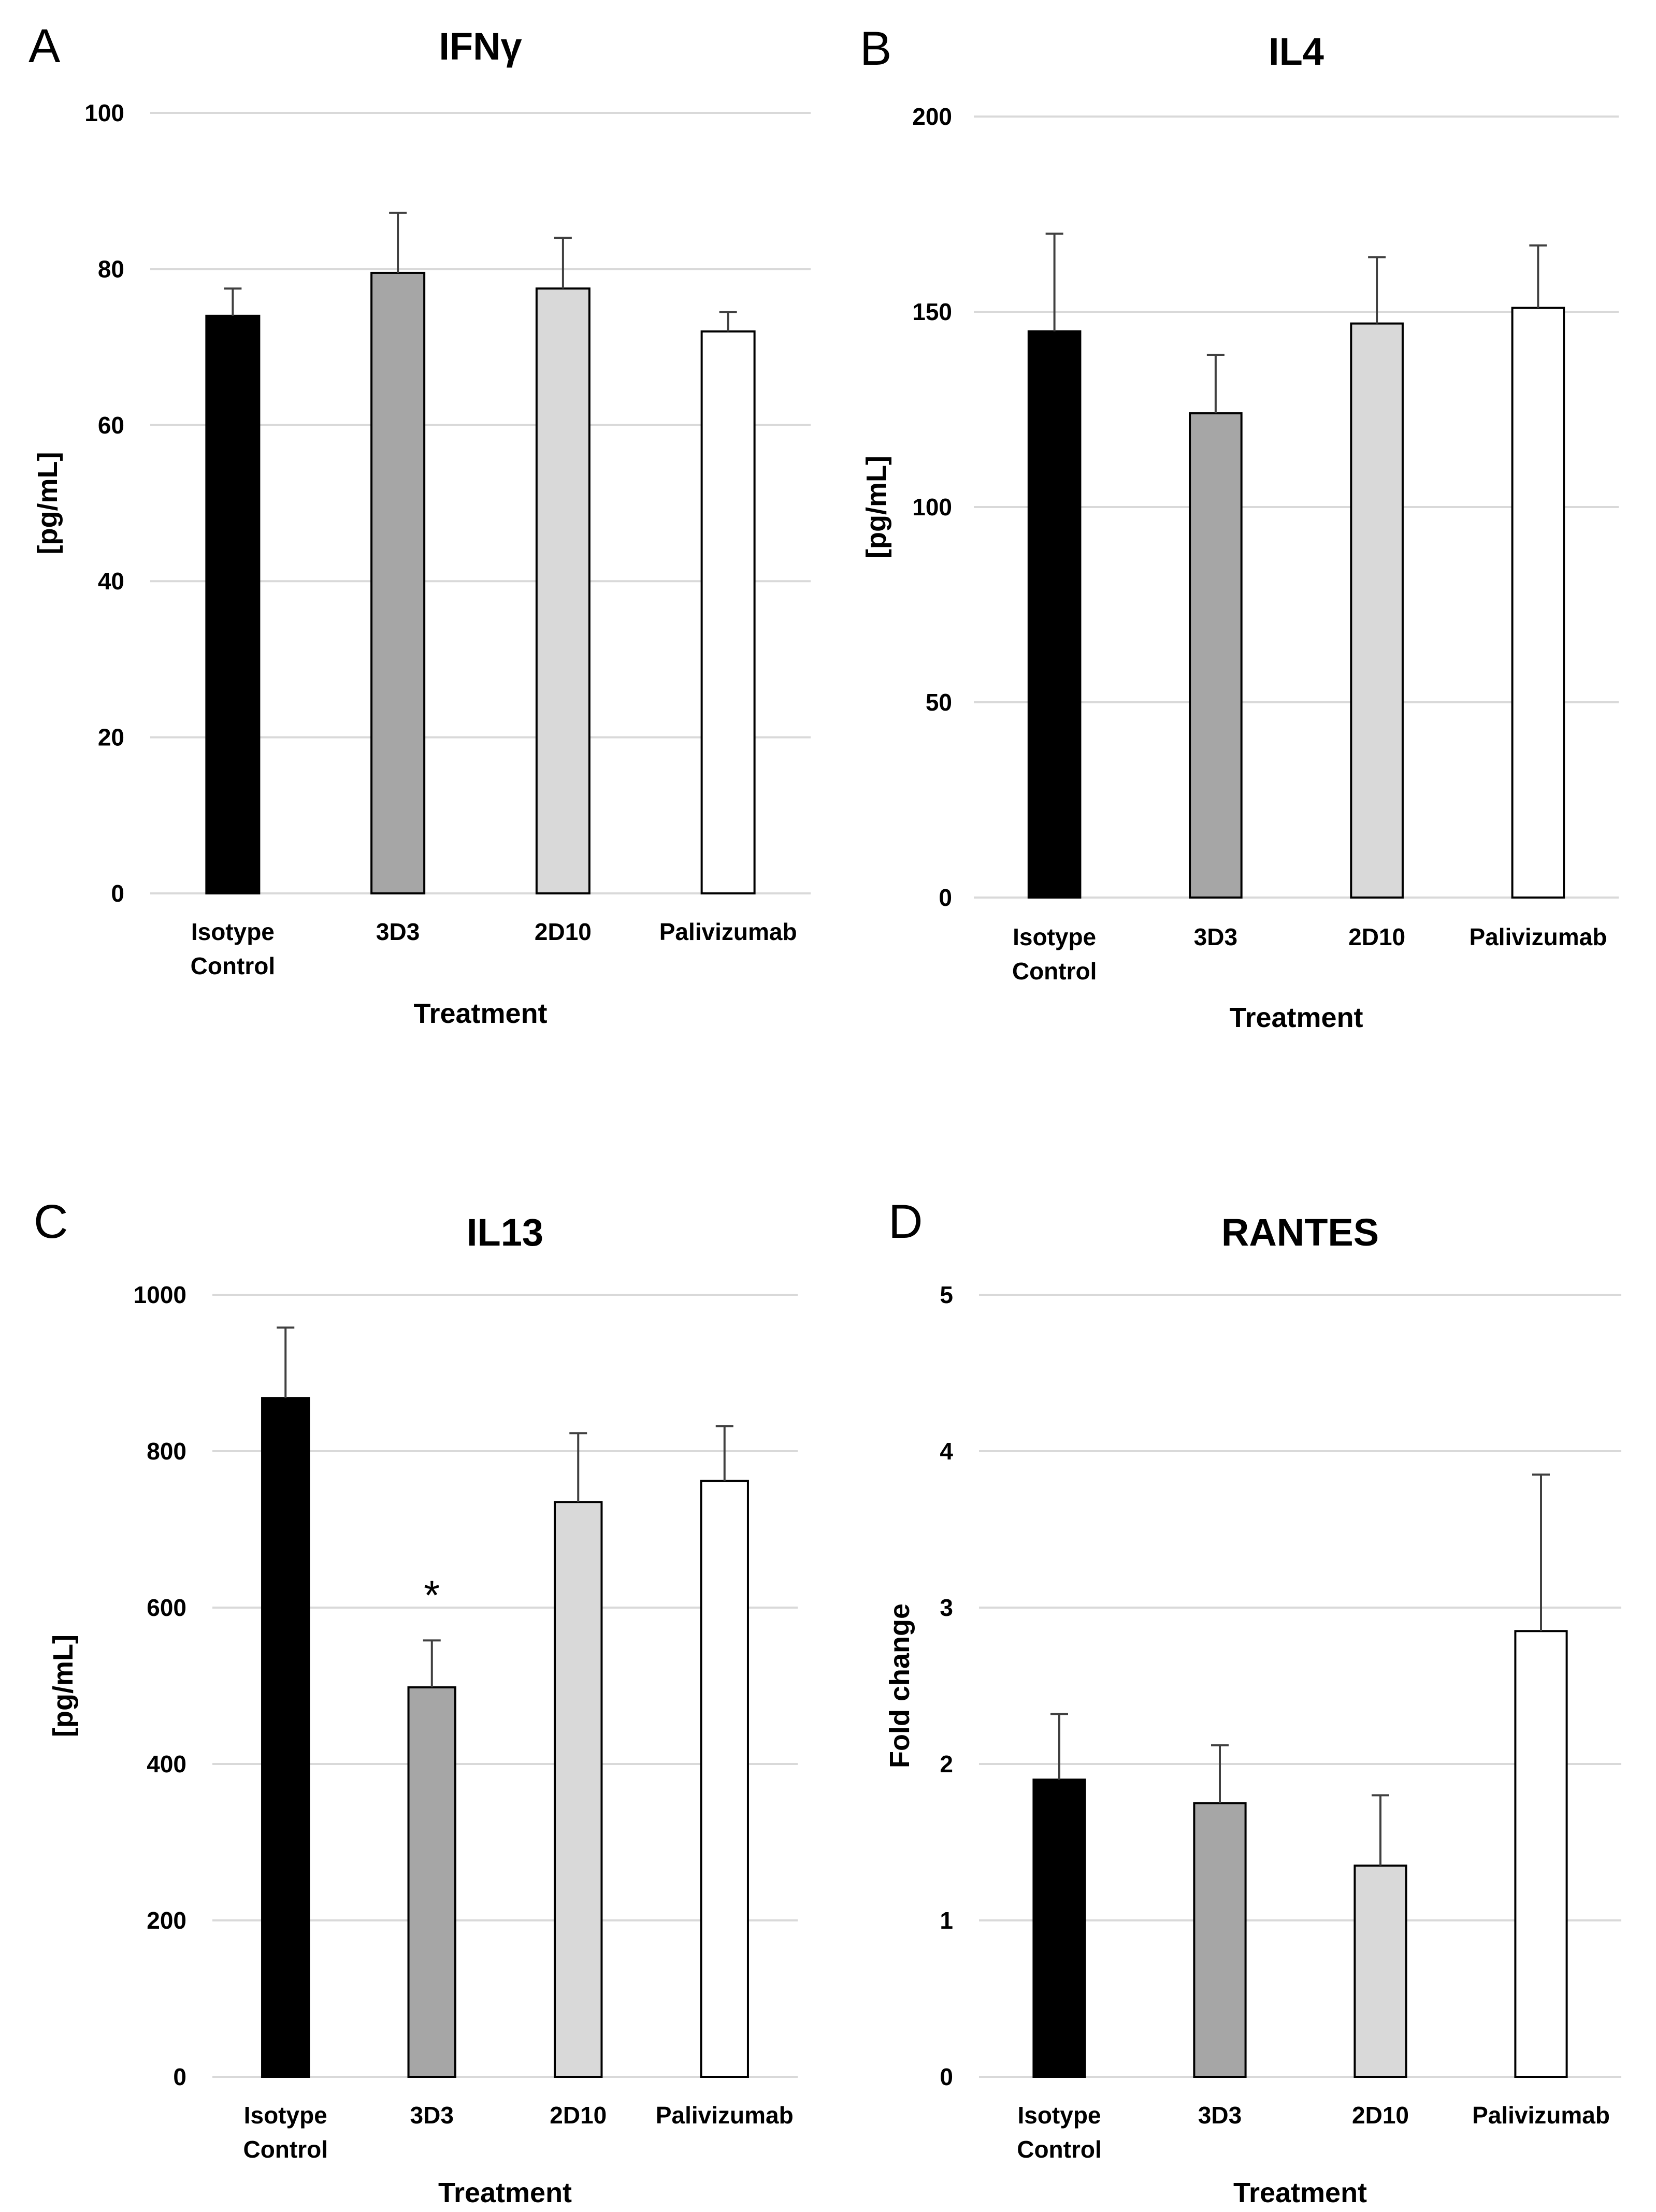 The height and width of the screenshot is (2212, 1656). Describe the element at coordinates (1296, 51) in the screenshot. I see `chart-title: IL4` at that location.